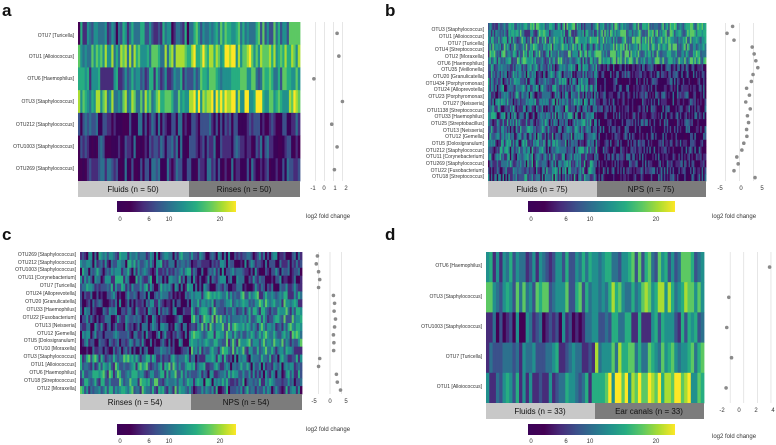 This screenshot has height=445, width=776. I want to click on fc-point, so click(747, 115).